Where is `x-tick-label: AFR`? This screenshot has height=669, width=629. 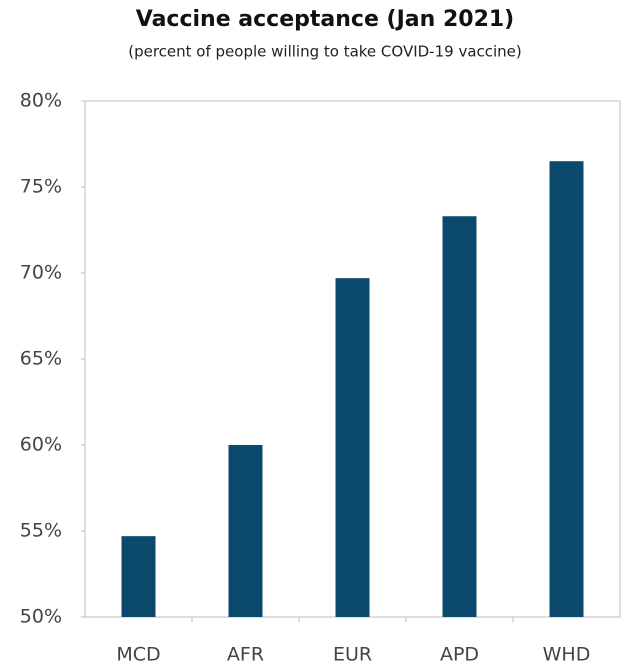
x-tick-label: AFR is located at coordinates (245, 655).